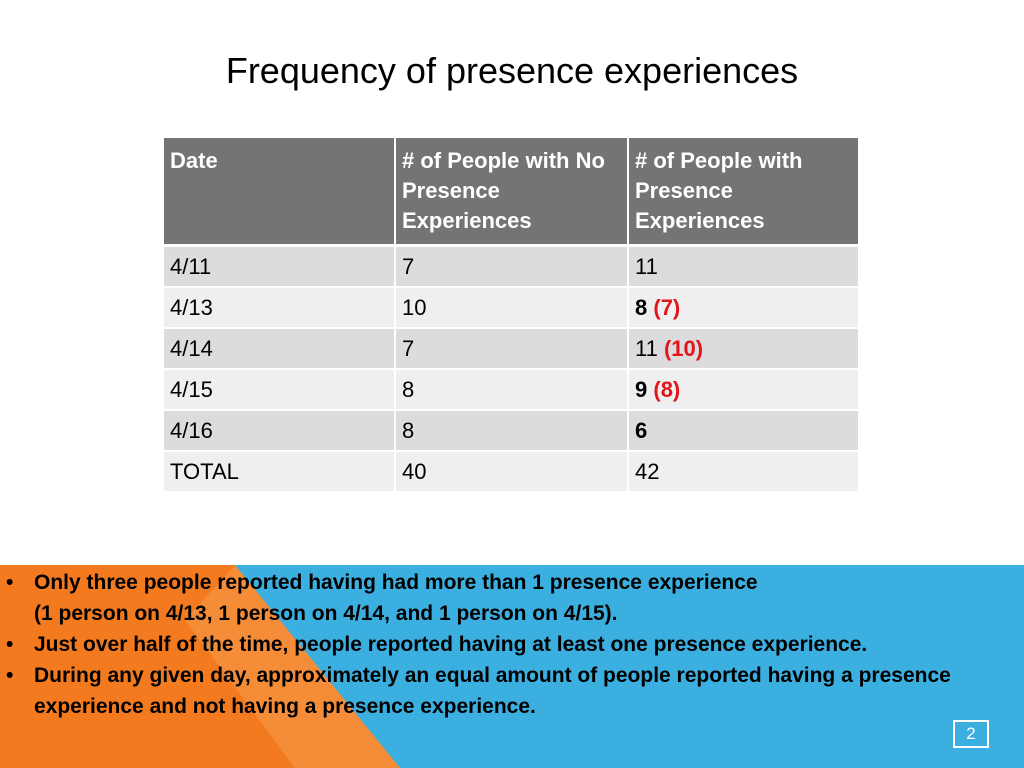 This screenshot has height=768, width=1024. Describe the element at coordinates (512, 70) in the screenshot. I see `slide-title: Frequency of presence experiences` at that location.